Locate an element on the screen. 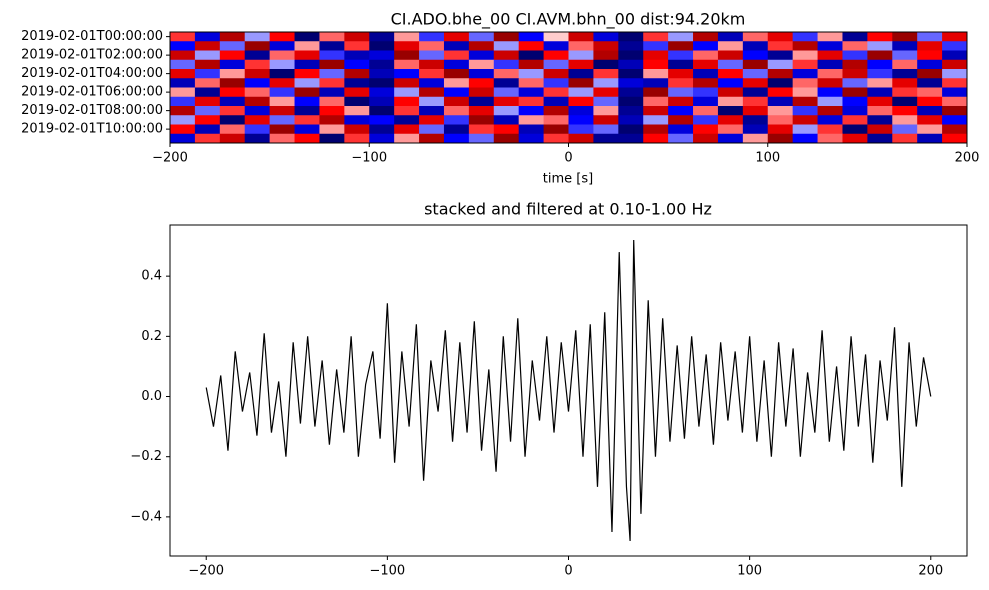 The image size is (989, 590). y-tick-label: 2019-02-01T02:00:00 is located at coordinates (92, 55).